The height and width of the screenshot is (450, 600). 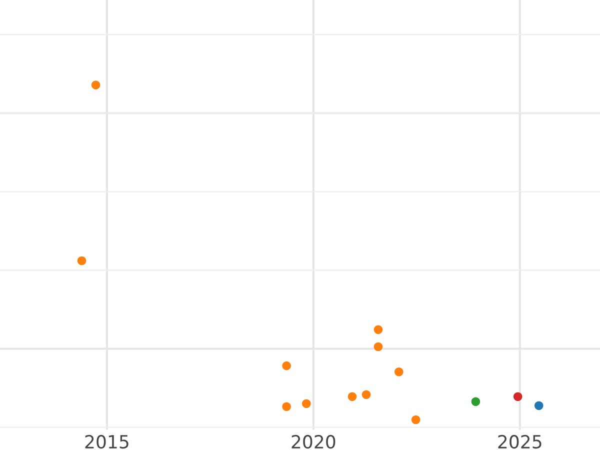 I want to click on x-tick-label: 2020, so click(x=314, y=441).